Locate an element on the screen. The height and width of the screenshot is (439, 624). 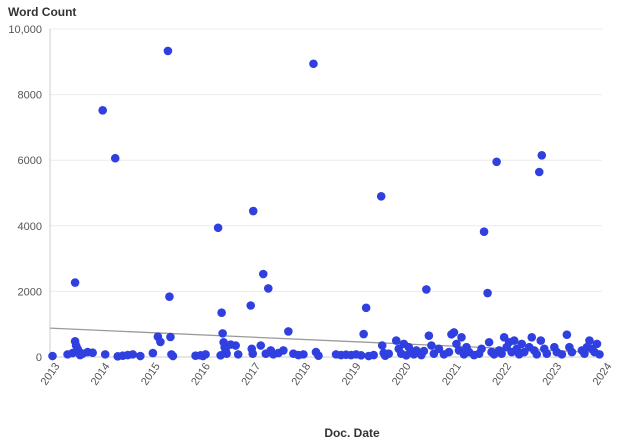
x-tick-label: 2015 is located at coordinates (151, 374).